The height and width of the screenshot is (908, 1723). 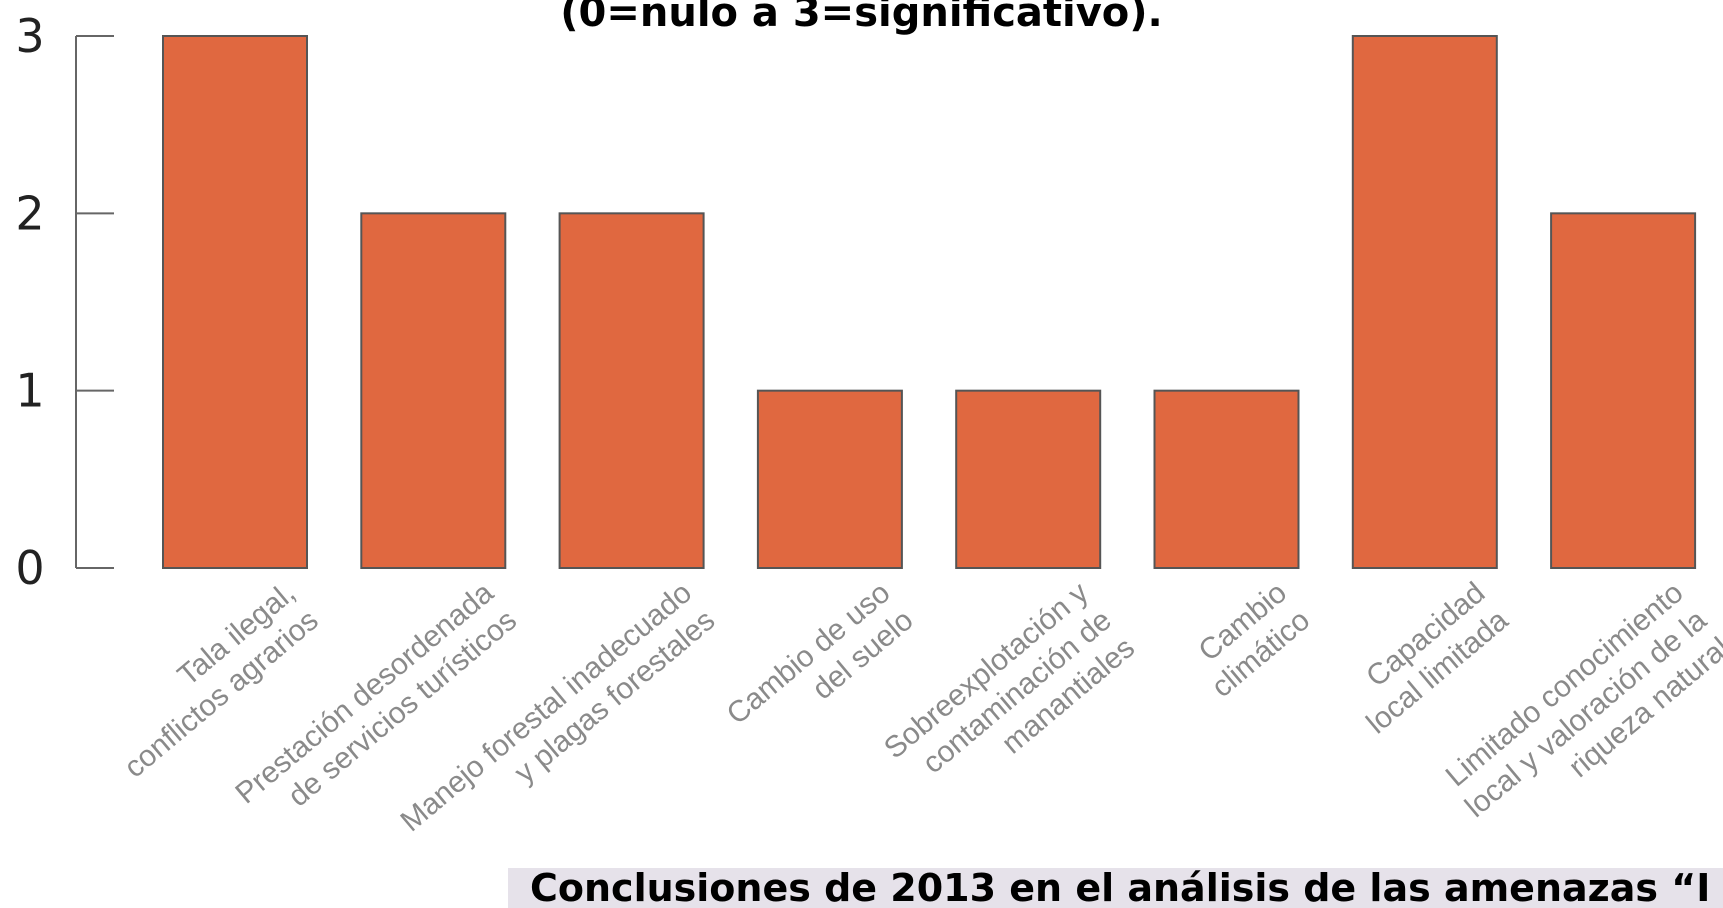 What do you see at coordinates (861, 18) in the screenshot?
I see `chart-title: (0=nulo a 3=significativo).` at bounding box center [861, 18].